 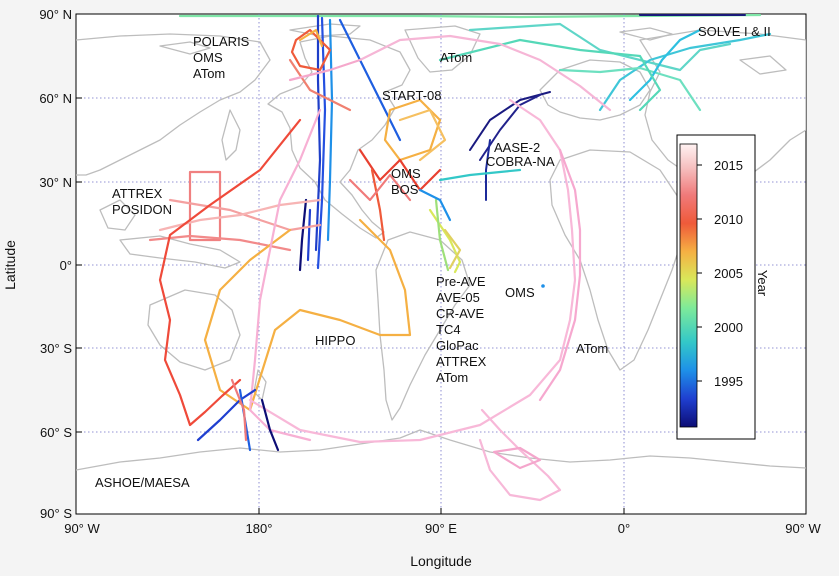 What do you see at coordinates (221, 41) in the screenshot?
I see `label-polaris: POLARIS` at bounding box center [221, 41].